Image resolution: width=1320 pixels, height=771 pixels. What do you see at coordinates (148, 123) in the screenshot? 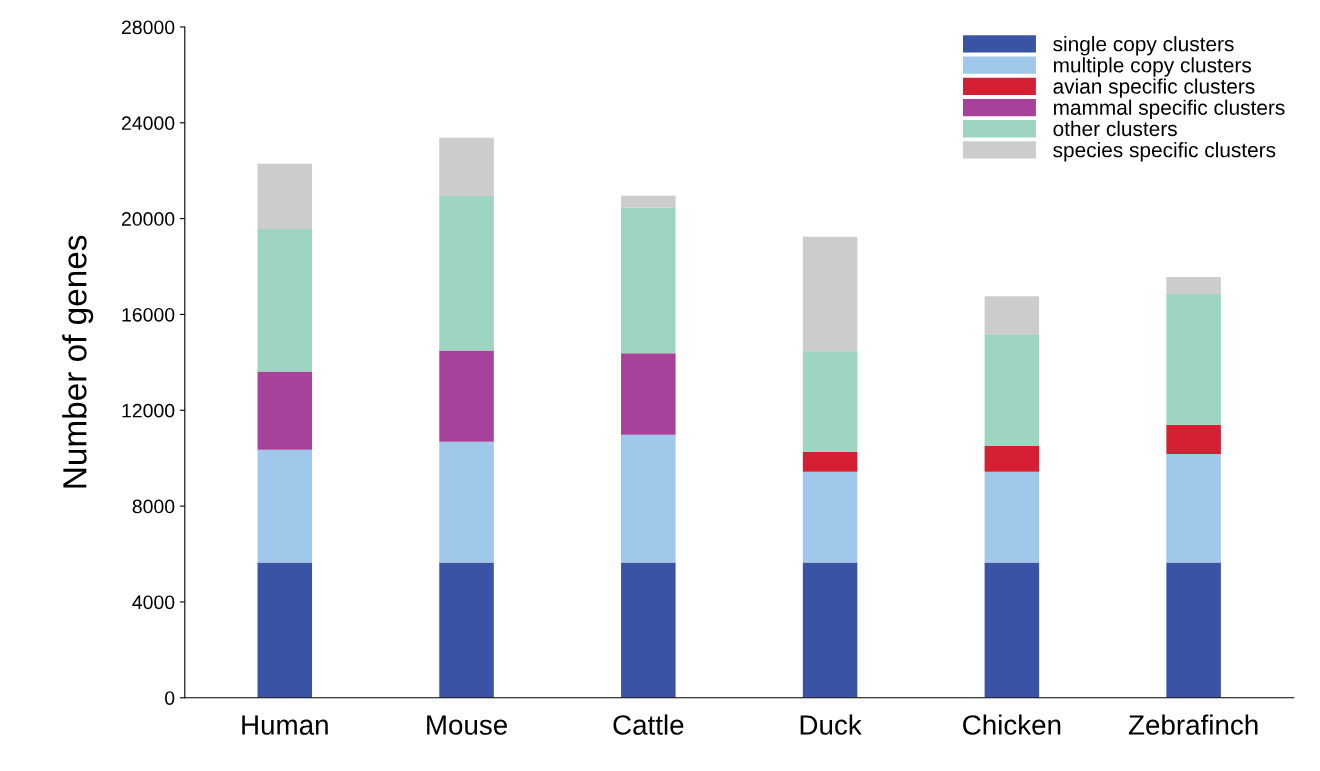
I see `y-tick-label: 24000` at bounding box center [148, 123].